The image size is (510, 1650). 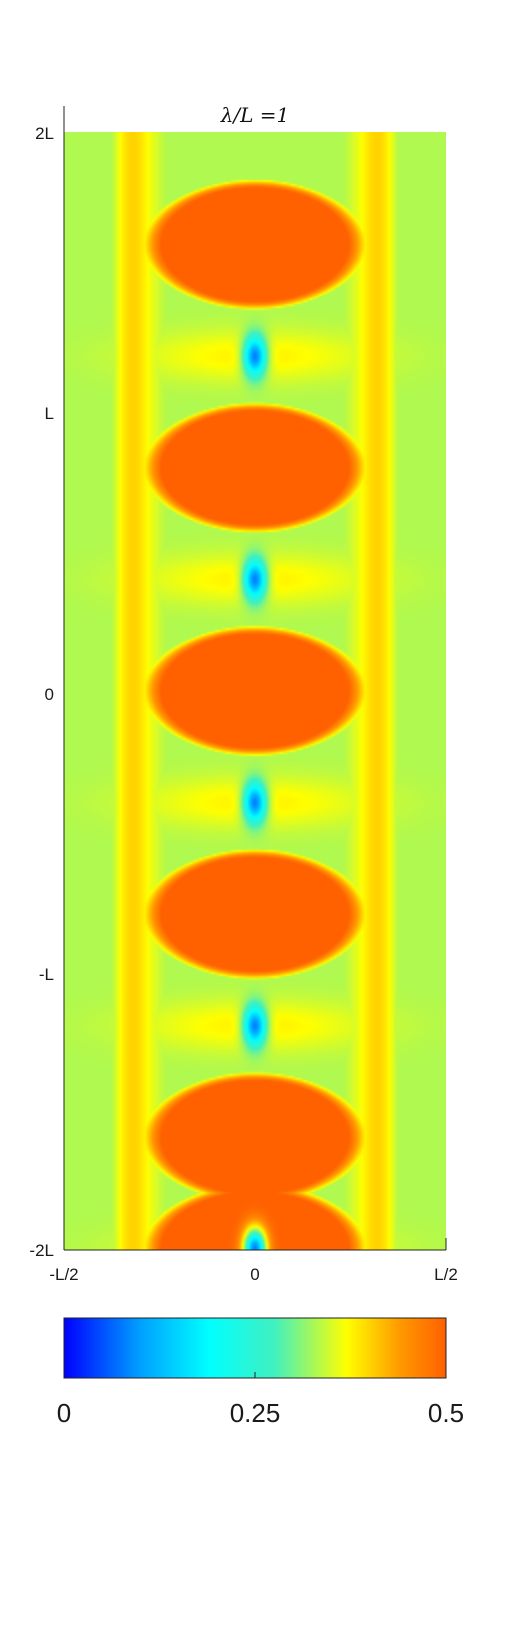 I want to click on x-tick-label-0: 0, so click(x=254, y=1274).